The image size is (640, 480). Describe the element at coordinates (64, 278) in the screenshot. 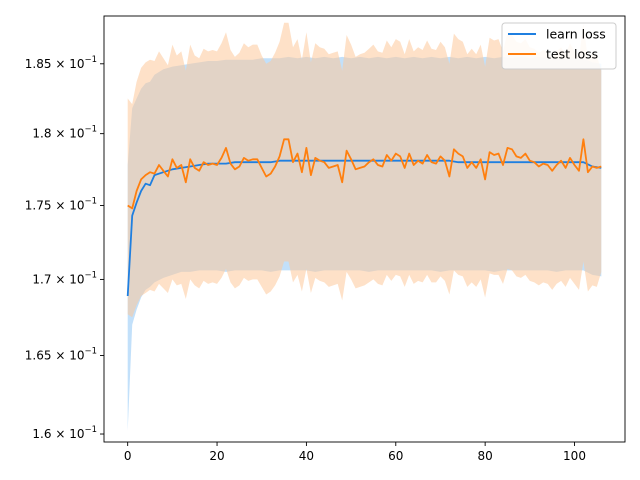

I see `y-tick-label: 1.7 × 10⁻¹` at that location.